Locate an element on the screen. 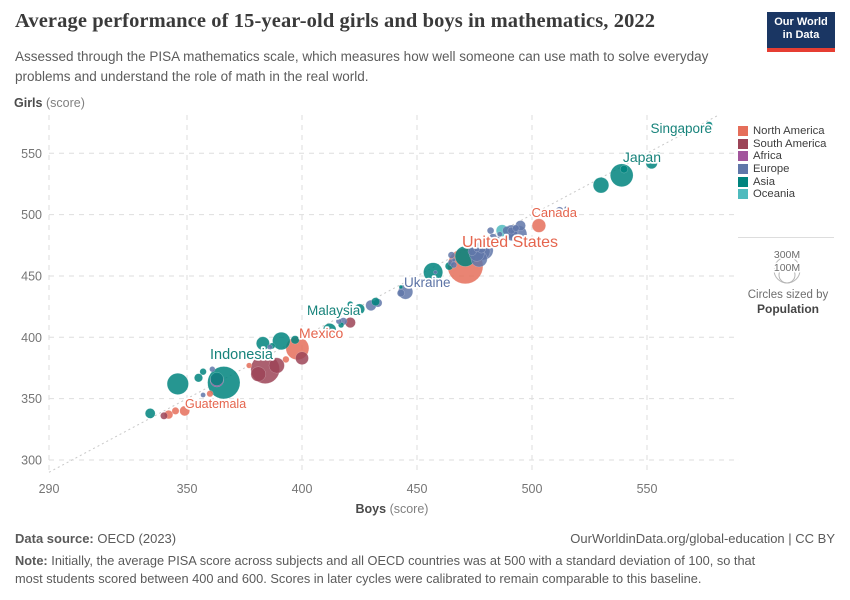 This screenshot has height=600, width=850. bubble-finland is located at coordinates (490, 230).